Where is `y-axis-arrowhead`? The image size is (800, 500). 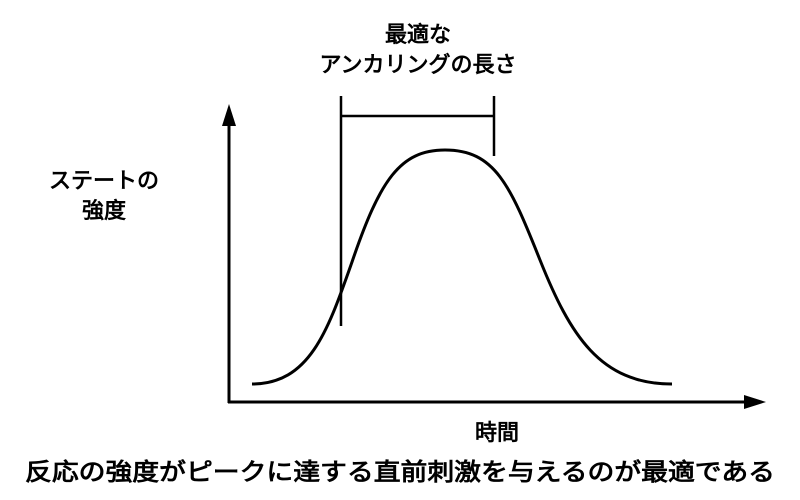
y-axis-arrowhead is located at coordinates (229, 115).